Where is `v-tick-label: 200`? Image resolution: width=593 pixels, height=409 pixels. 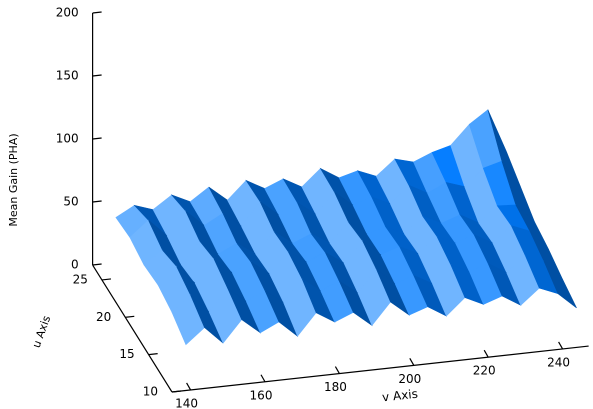
v-tick-label: 200 is located at coordinates (409, 379).